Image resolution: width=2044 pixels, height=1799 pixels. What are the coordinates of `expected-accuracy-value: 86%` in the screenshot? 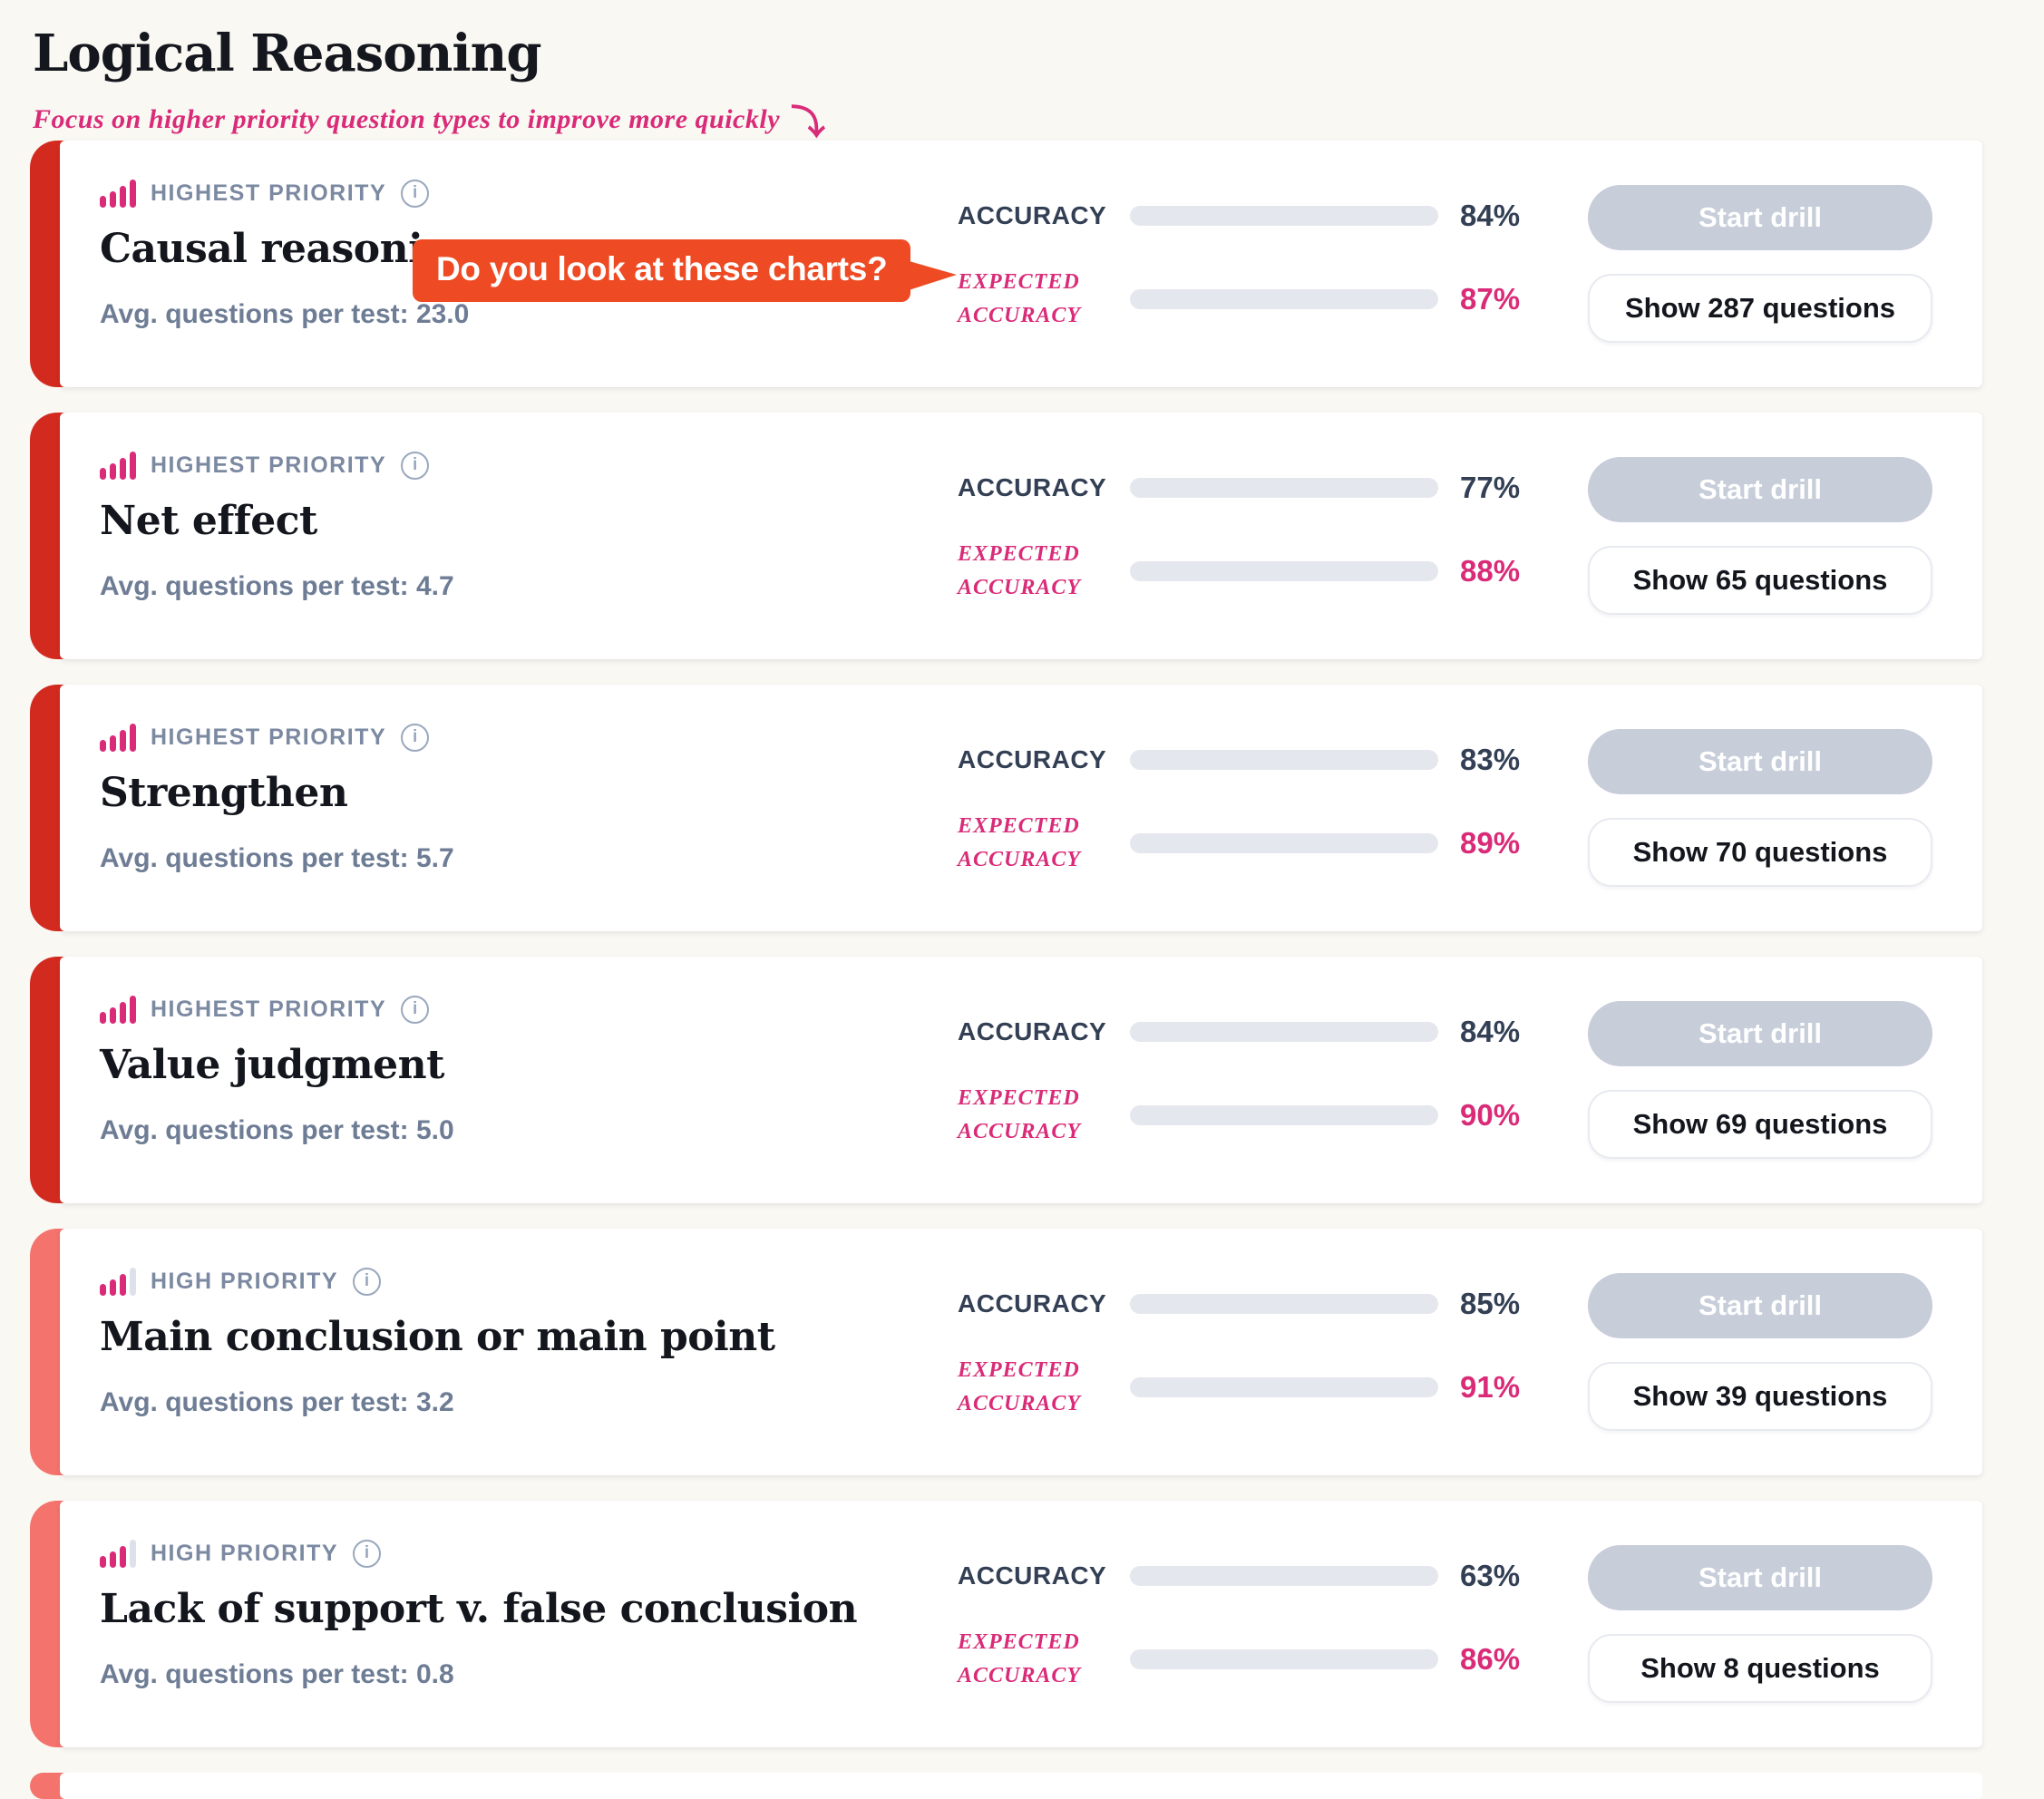 It's located at (1490, 1659).